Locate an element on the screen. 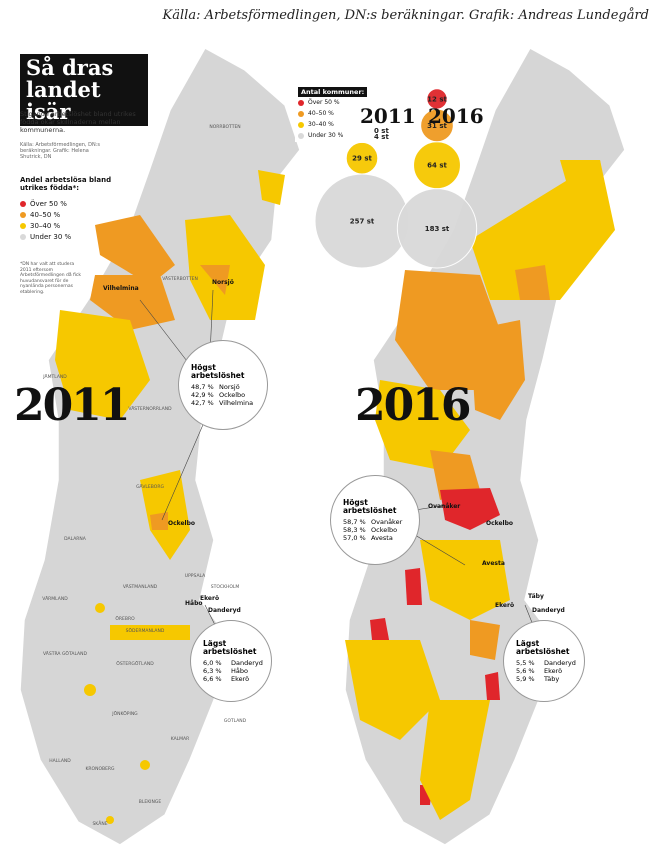 The height and width of the screenshot is (862, 663). county-label: KALMAR is located at coordinates (180, 739).